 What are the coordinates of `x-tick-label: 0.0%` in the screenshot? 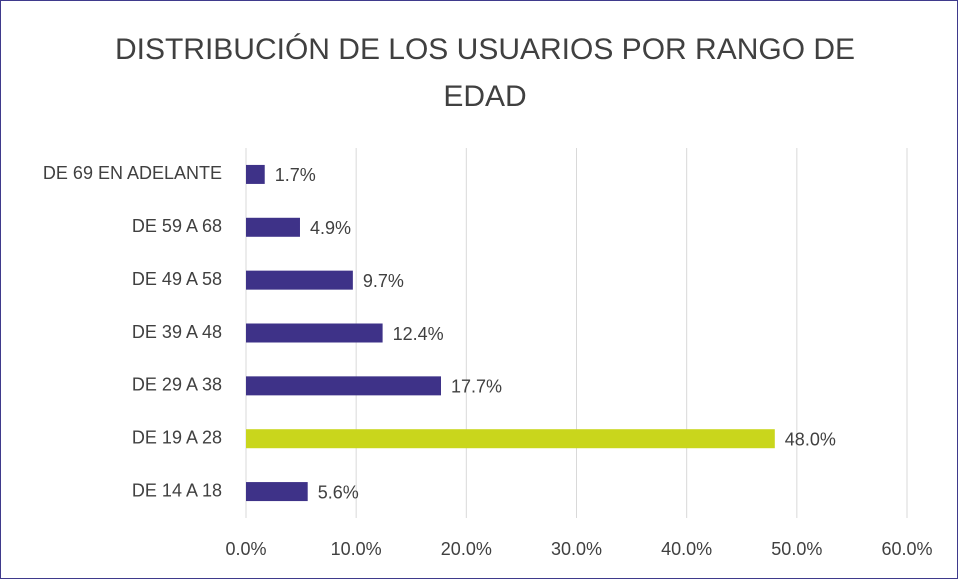 It's located at (245, 549).